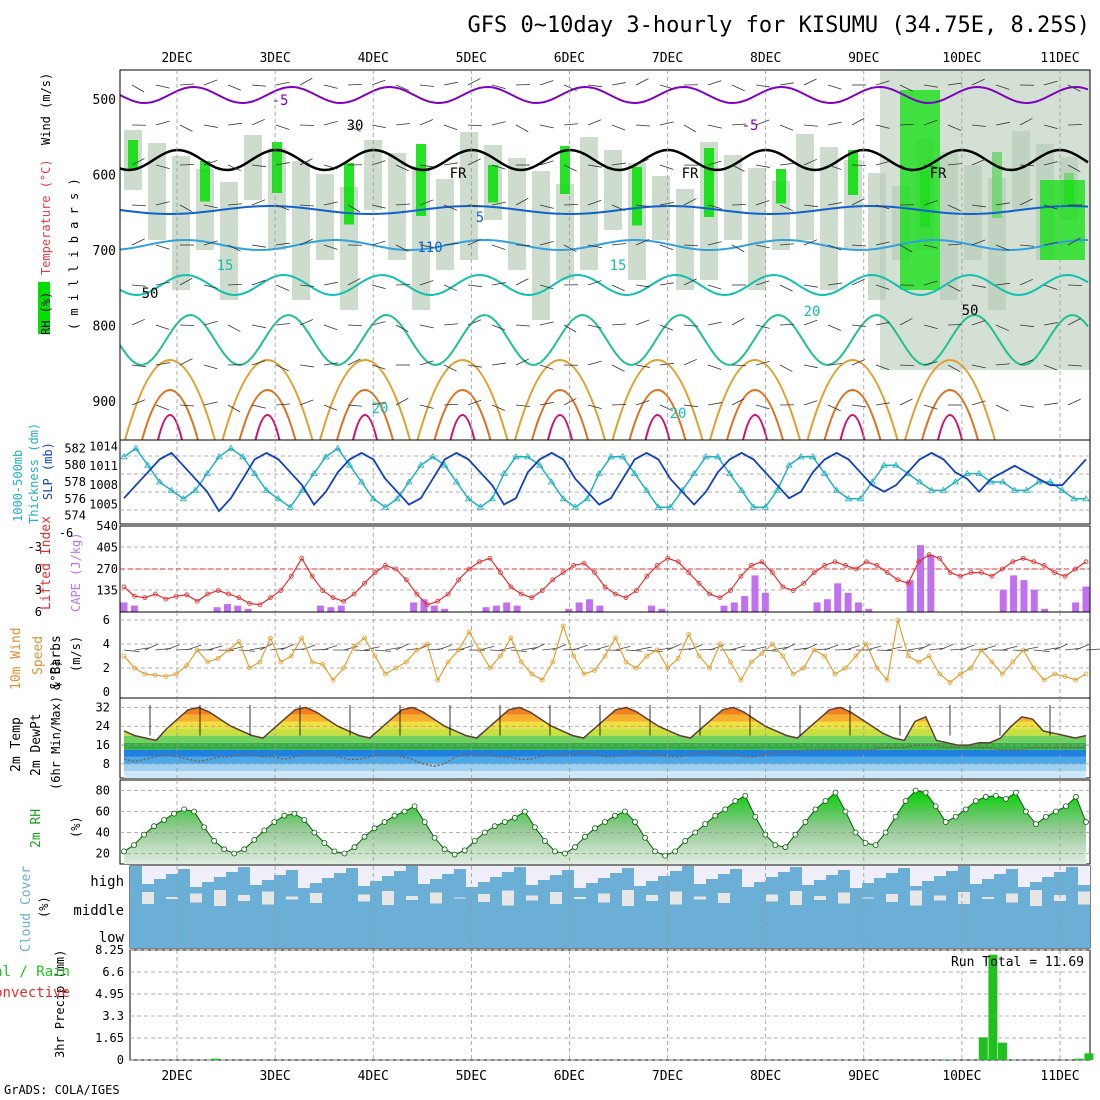 The width and height of the screenshot is (1100, 1100). Describe the element at coordinates (560, 822) in the screenshot. I see `rh-2m-panel: 80 60 40 20 2m RH (%)` at that location.